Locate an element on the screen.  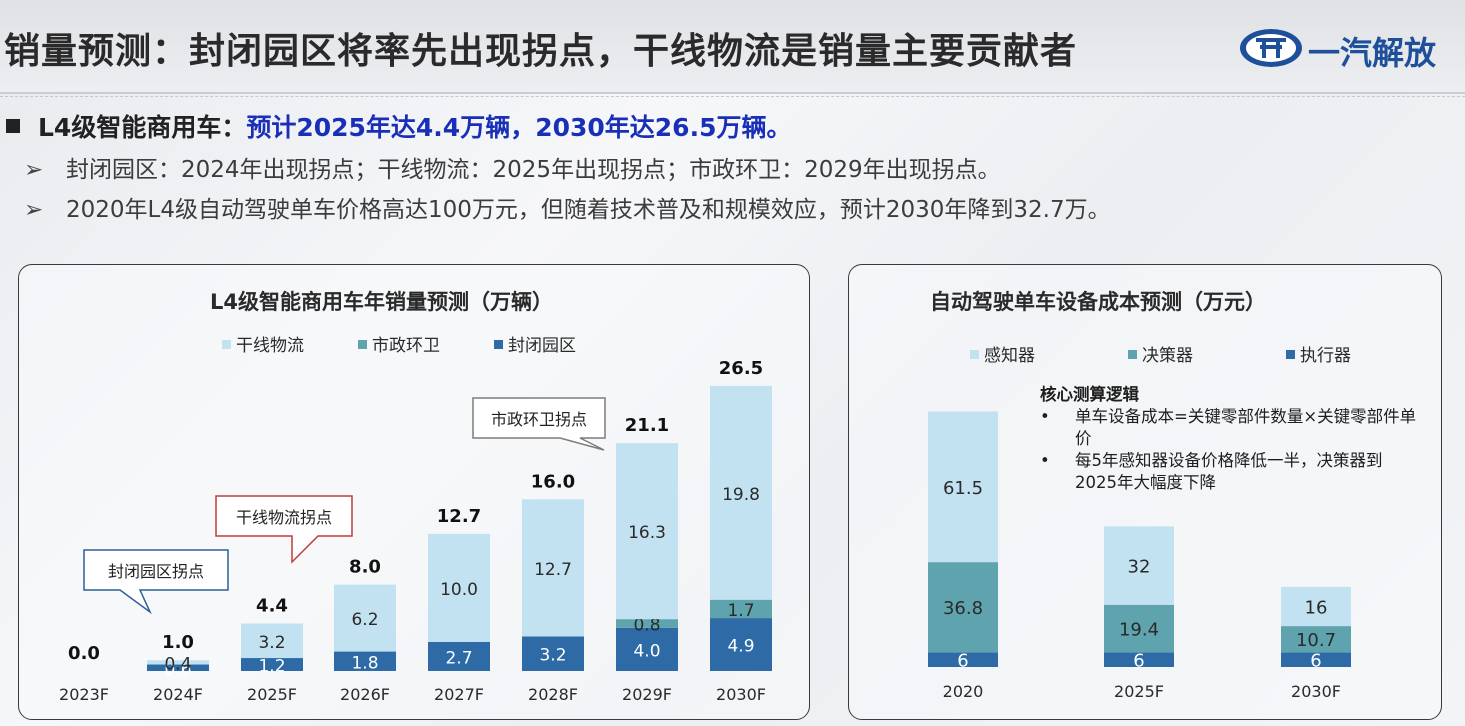
bar-value-label: 2.7 is located at coordinates (458, 658).